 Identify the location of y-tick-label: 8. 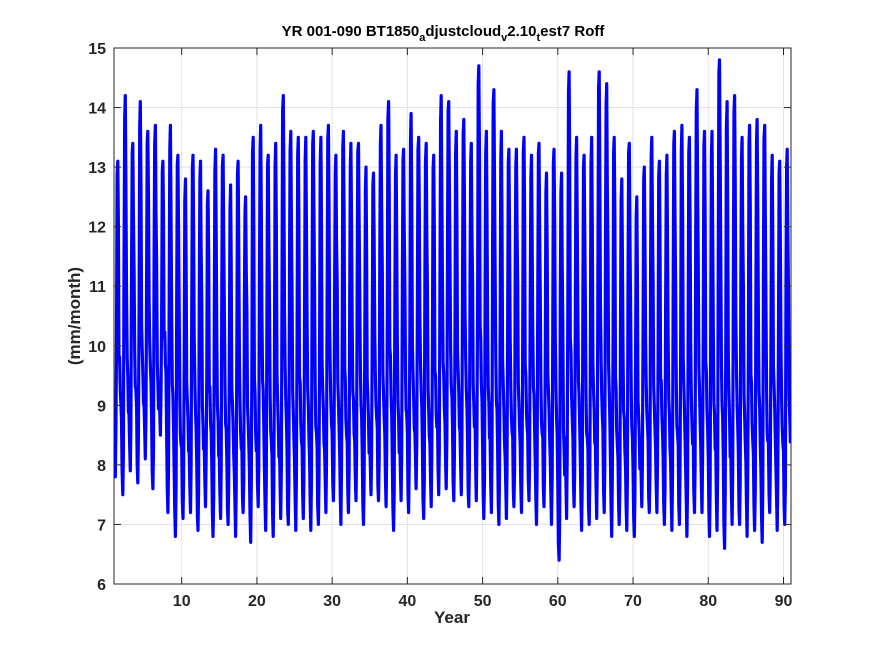
(101, 466).